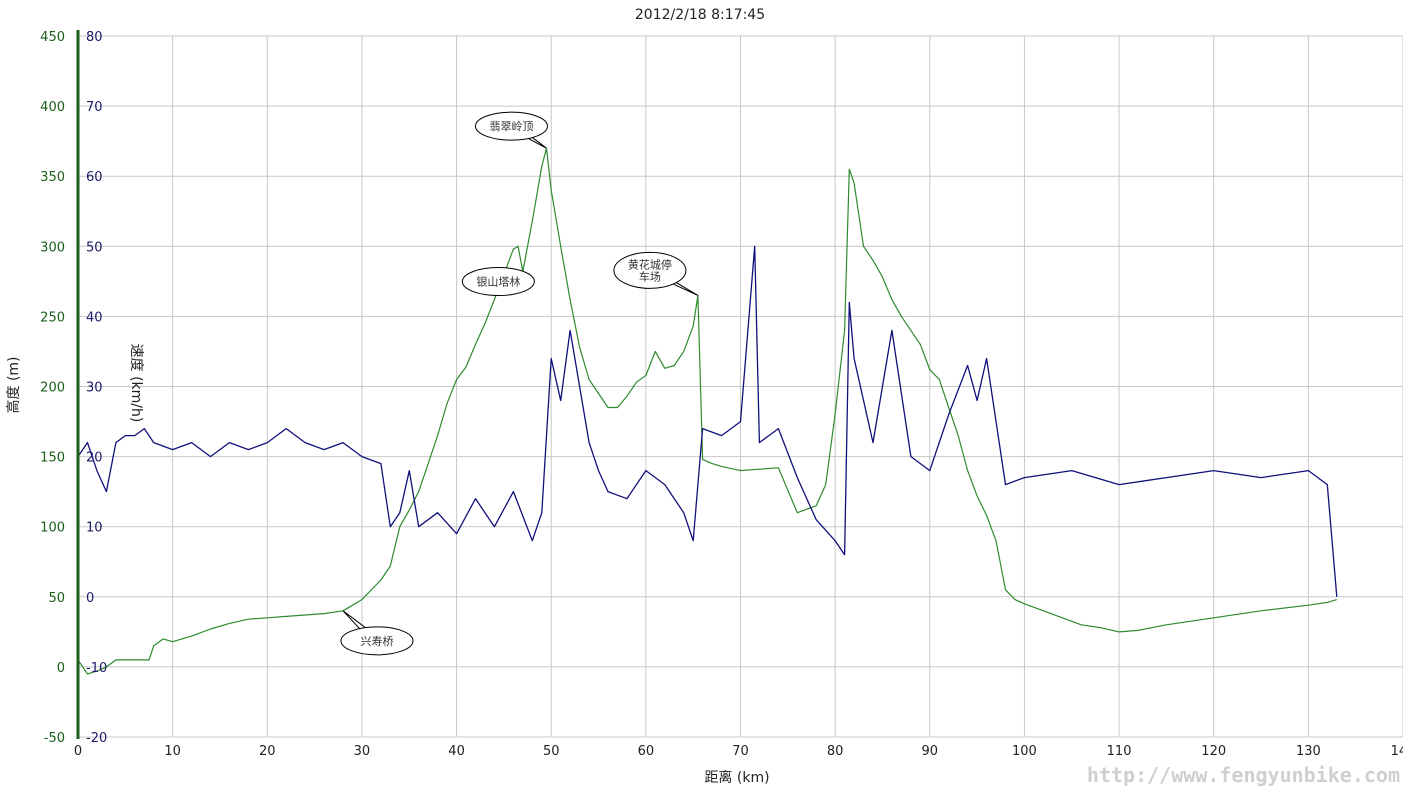 The height and width of the screenshot is (791, 1403). I want to click on y-tick-label-speed: 0, so click(90, 598).